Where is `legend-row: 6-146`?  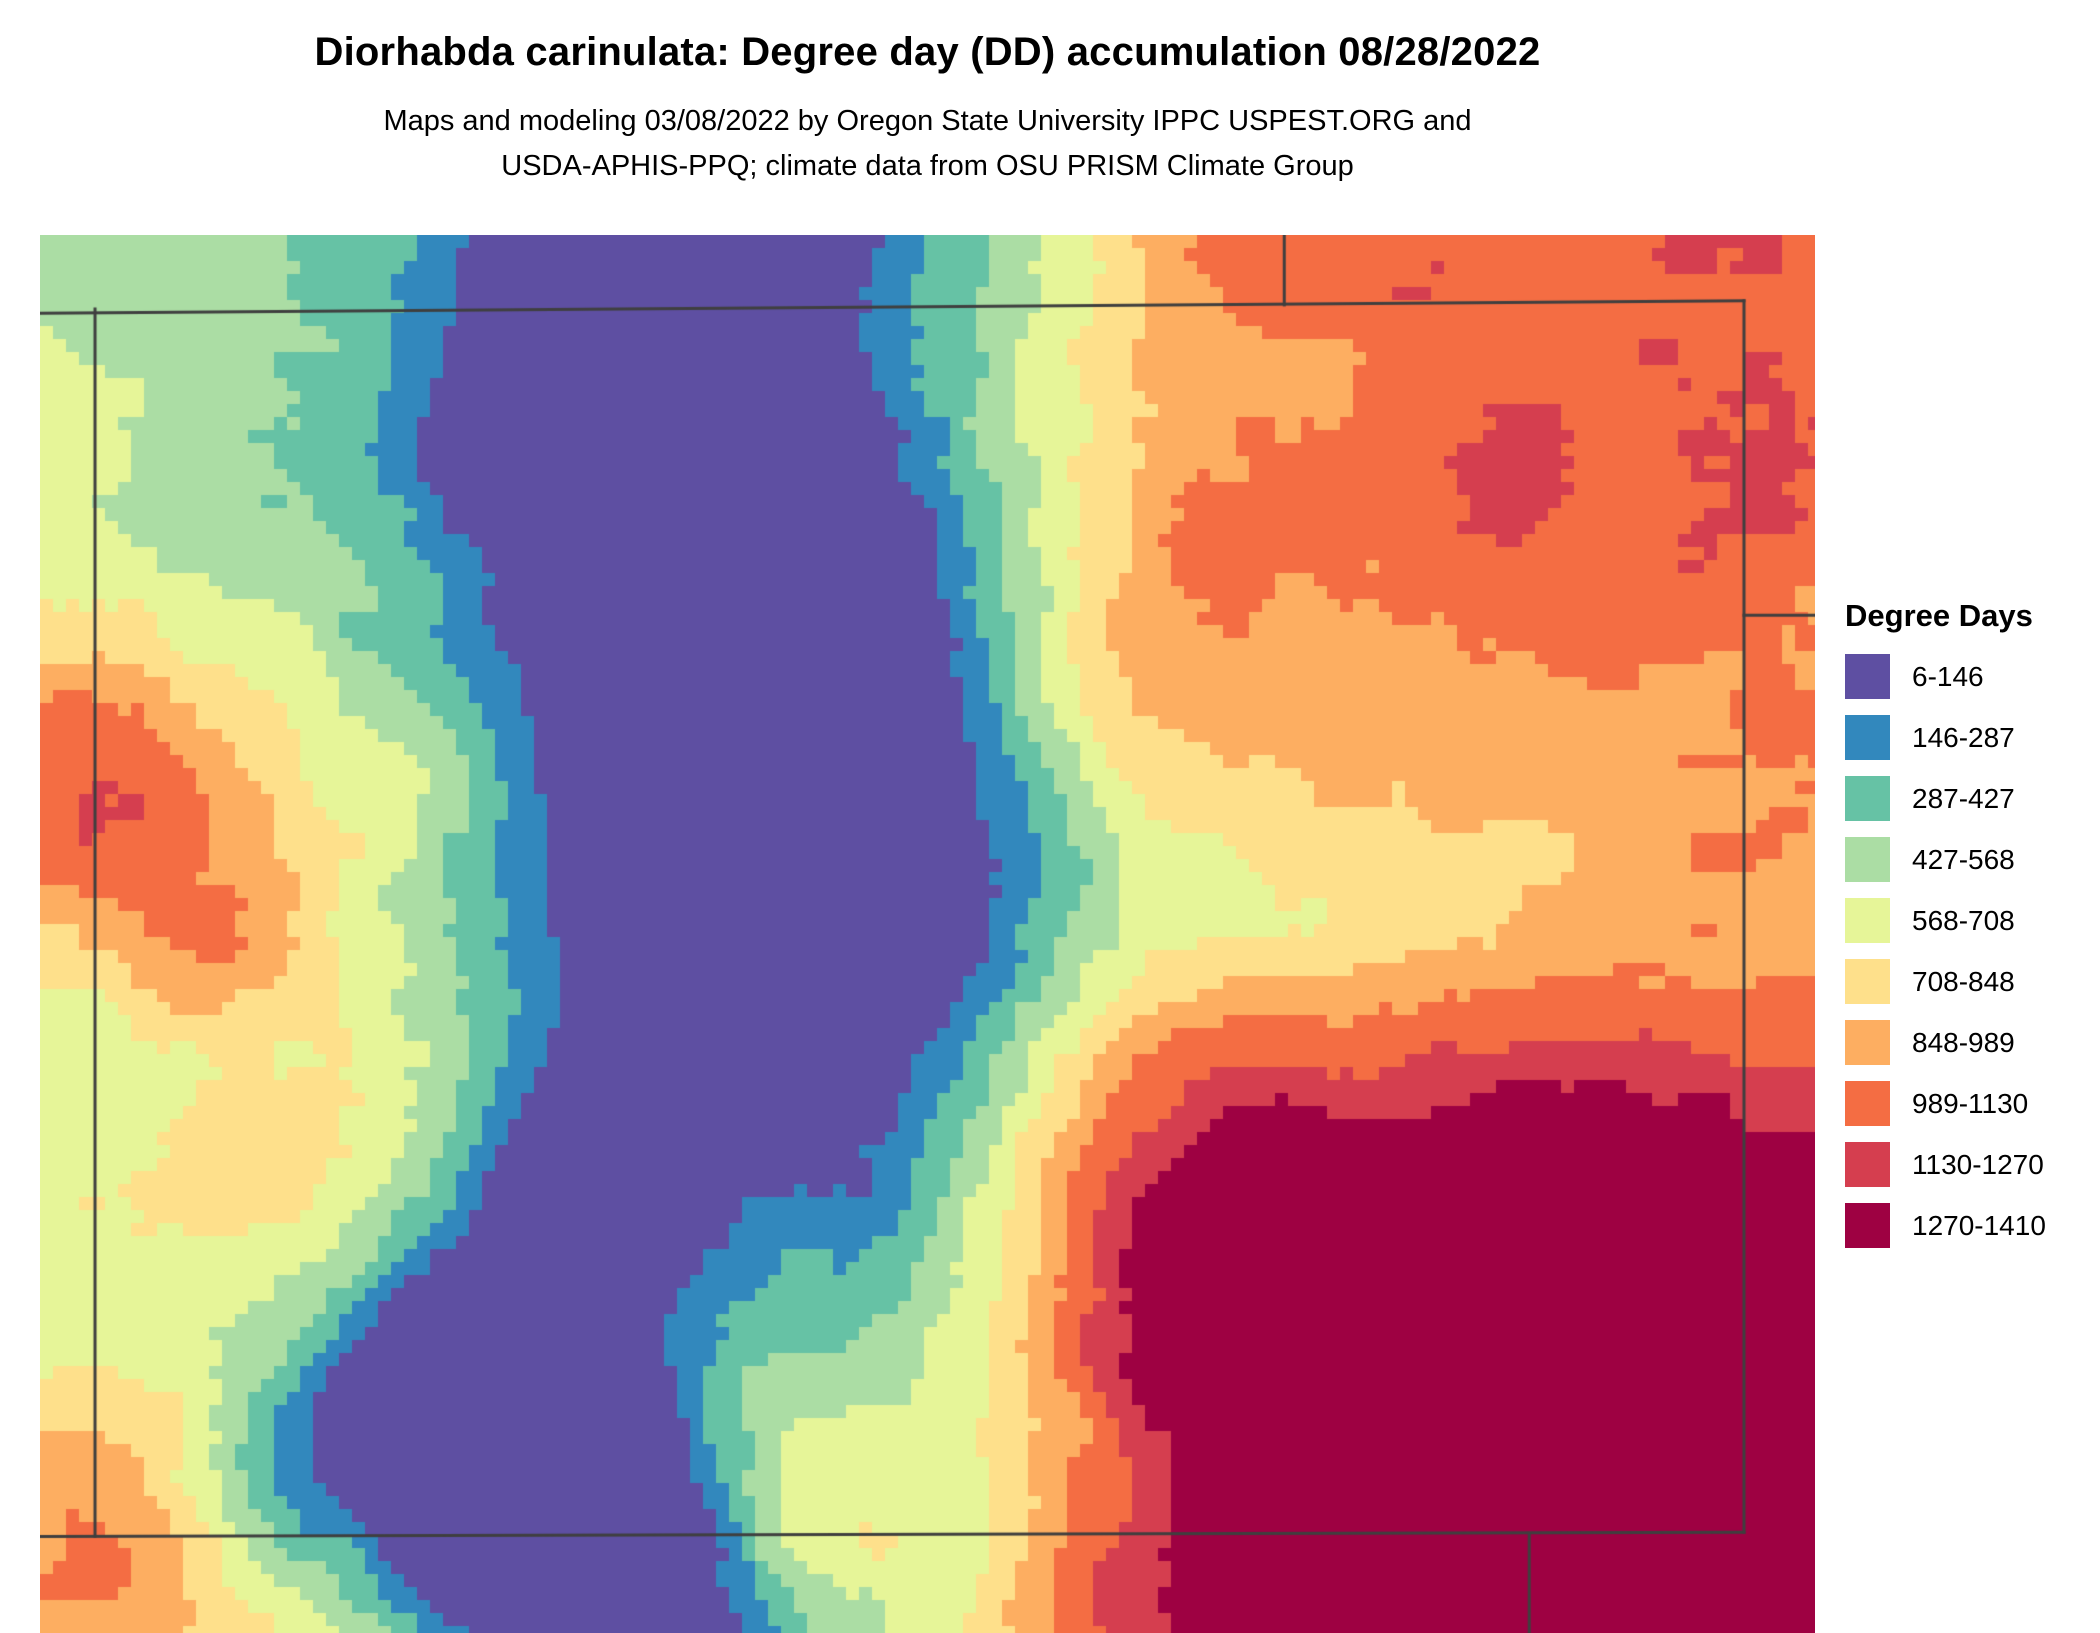 legend-row: 6-146 is located at coordinates (1970, 676).